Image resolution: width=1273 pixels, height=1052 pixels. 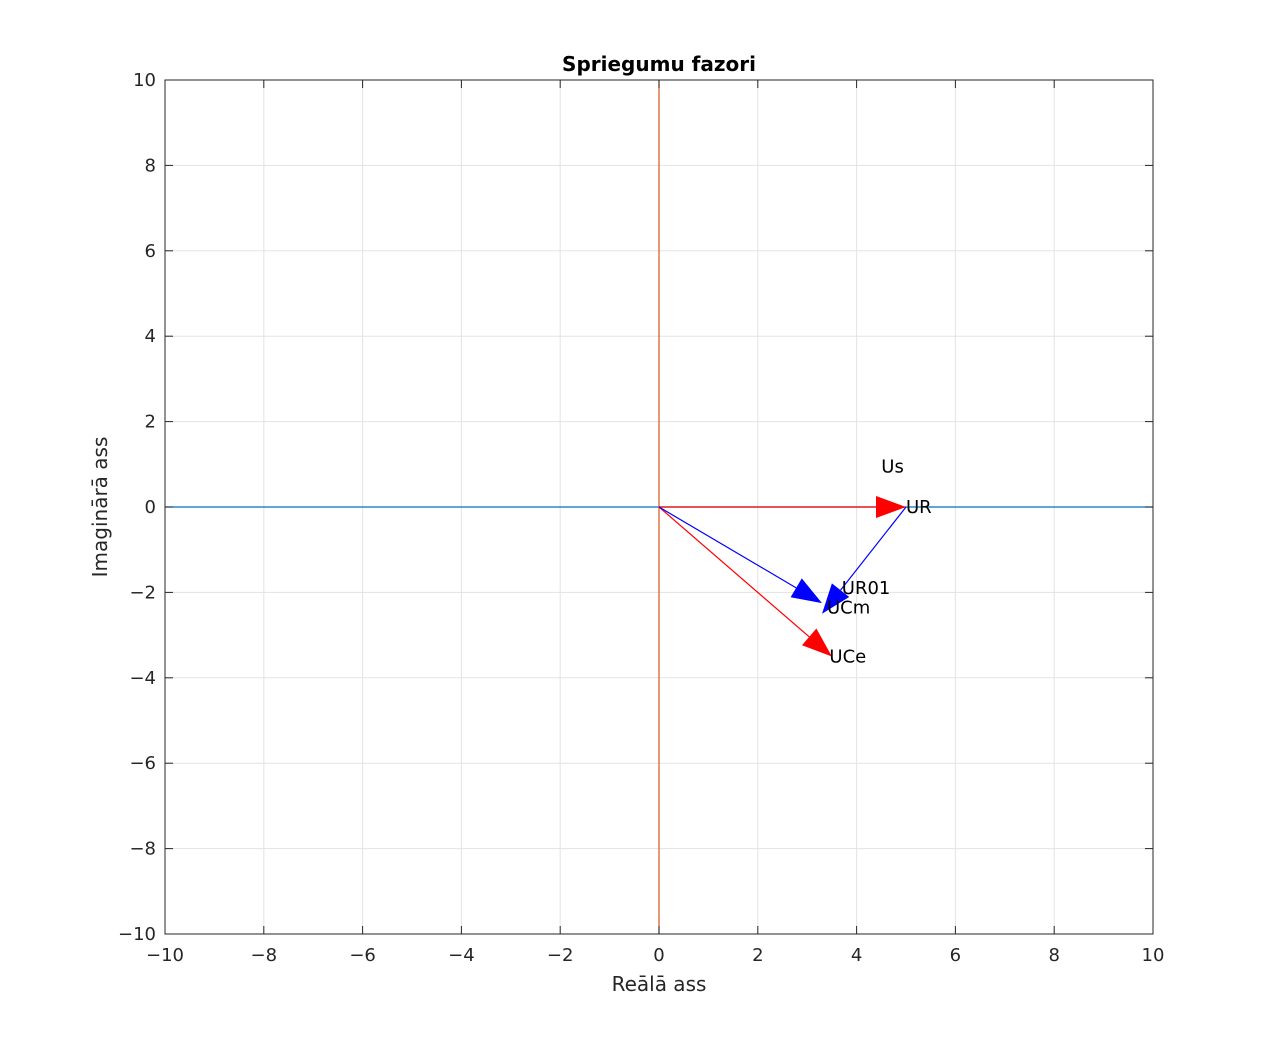 I want to click on annotation-uce: UCe, so click(x=847, y=656).